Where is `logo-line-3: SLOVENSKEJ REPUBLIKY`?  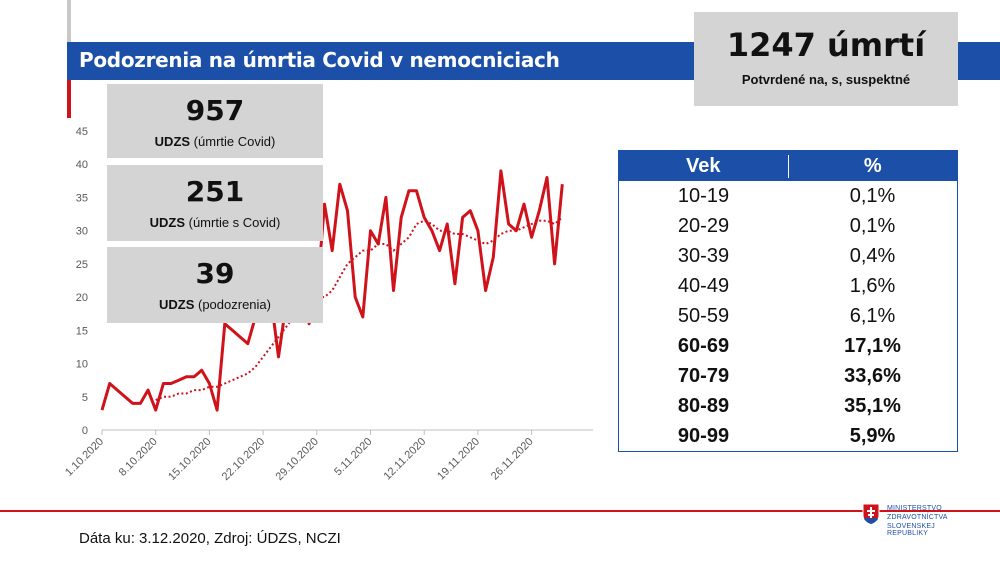 logo-line-3: SLOVENSKEJ REPUBLIKY is located at coordinates (911, 530).